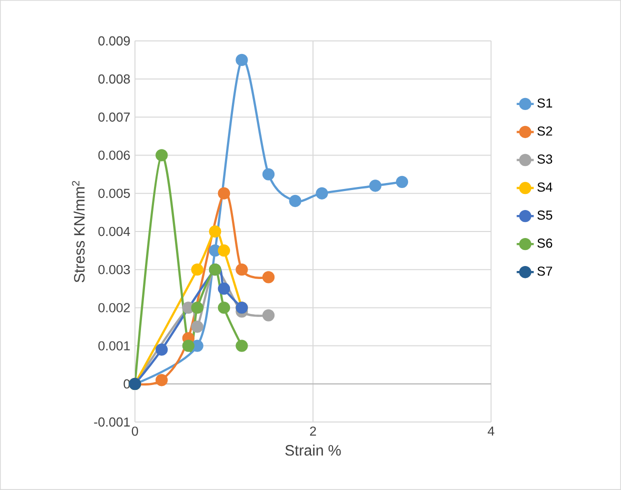 This screenshot has height=490, width=621. Describe the element at coordinates (544, 103) in the screenshot. I see `legend-label: S1` at that location.